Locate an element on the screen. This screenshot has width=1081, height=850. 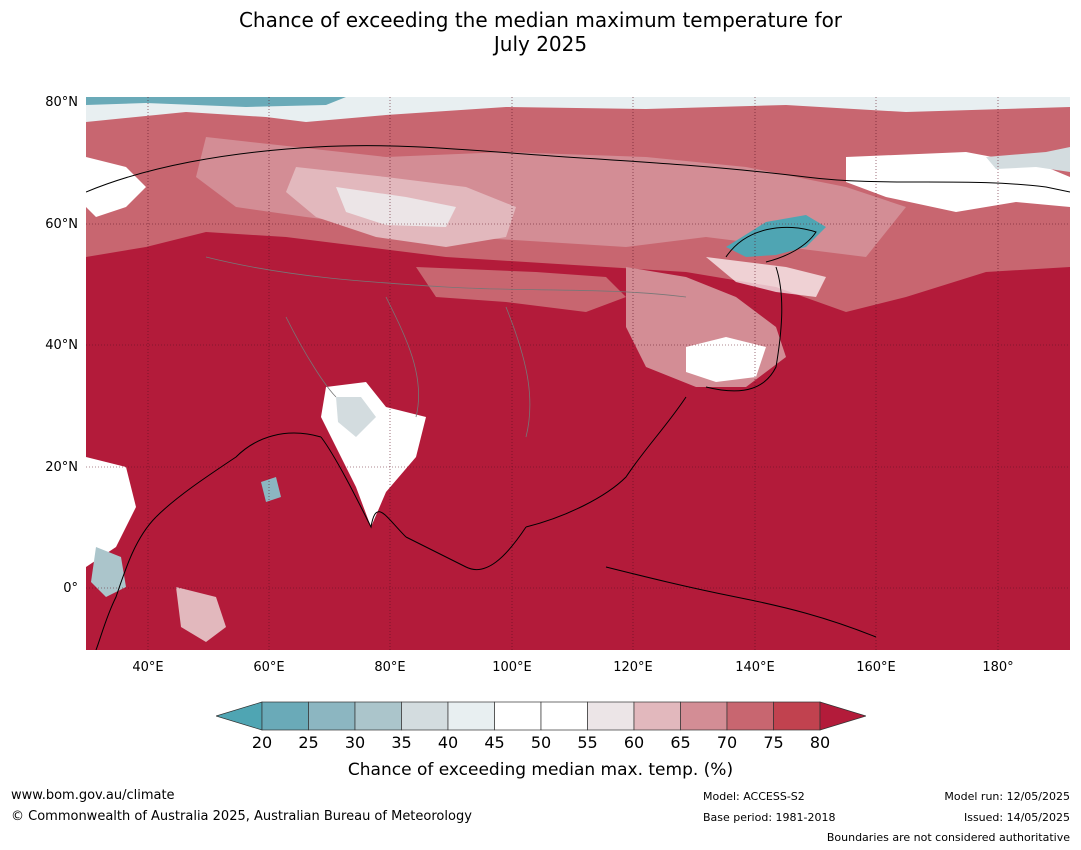
colorbar-tick-label: 55 is located at coordinates (587, 742).